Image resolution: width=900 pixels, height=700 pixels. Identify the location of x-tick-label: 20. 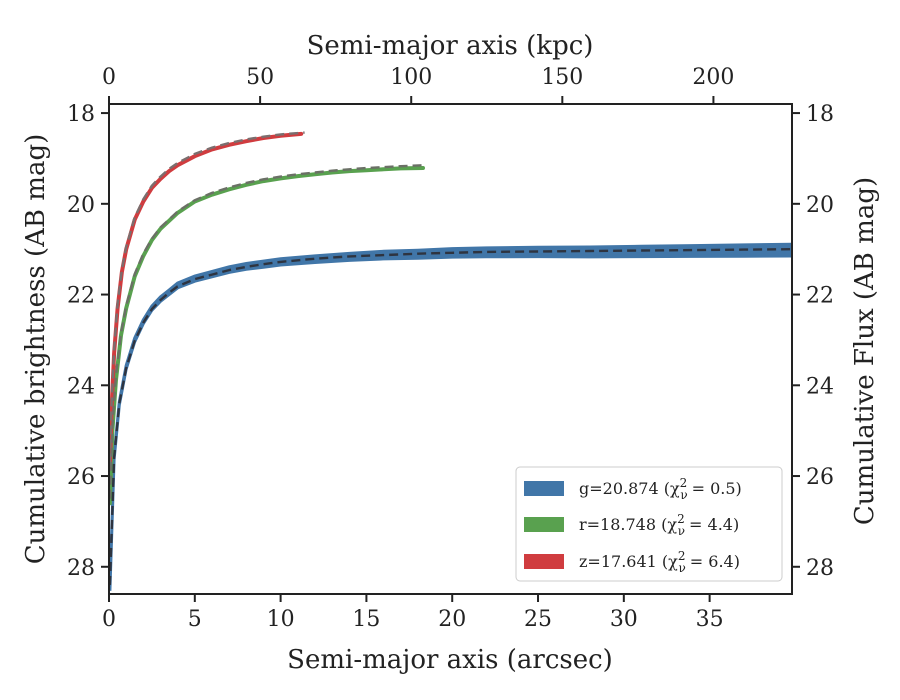
(452, 619).